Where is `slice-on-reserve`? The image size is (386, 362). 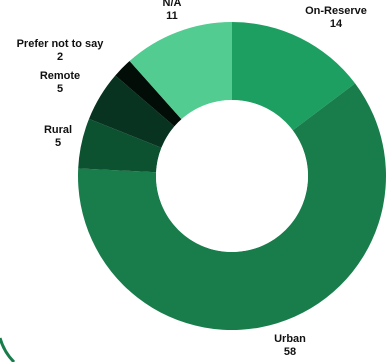 slice-on-reserve is located at coordinates (294, 76).